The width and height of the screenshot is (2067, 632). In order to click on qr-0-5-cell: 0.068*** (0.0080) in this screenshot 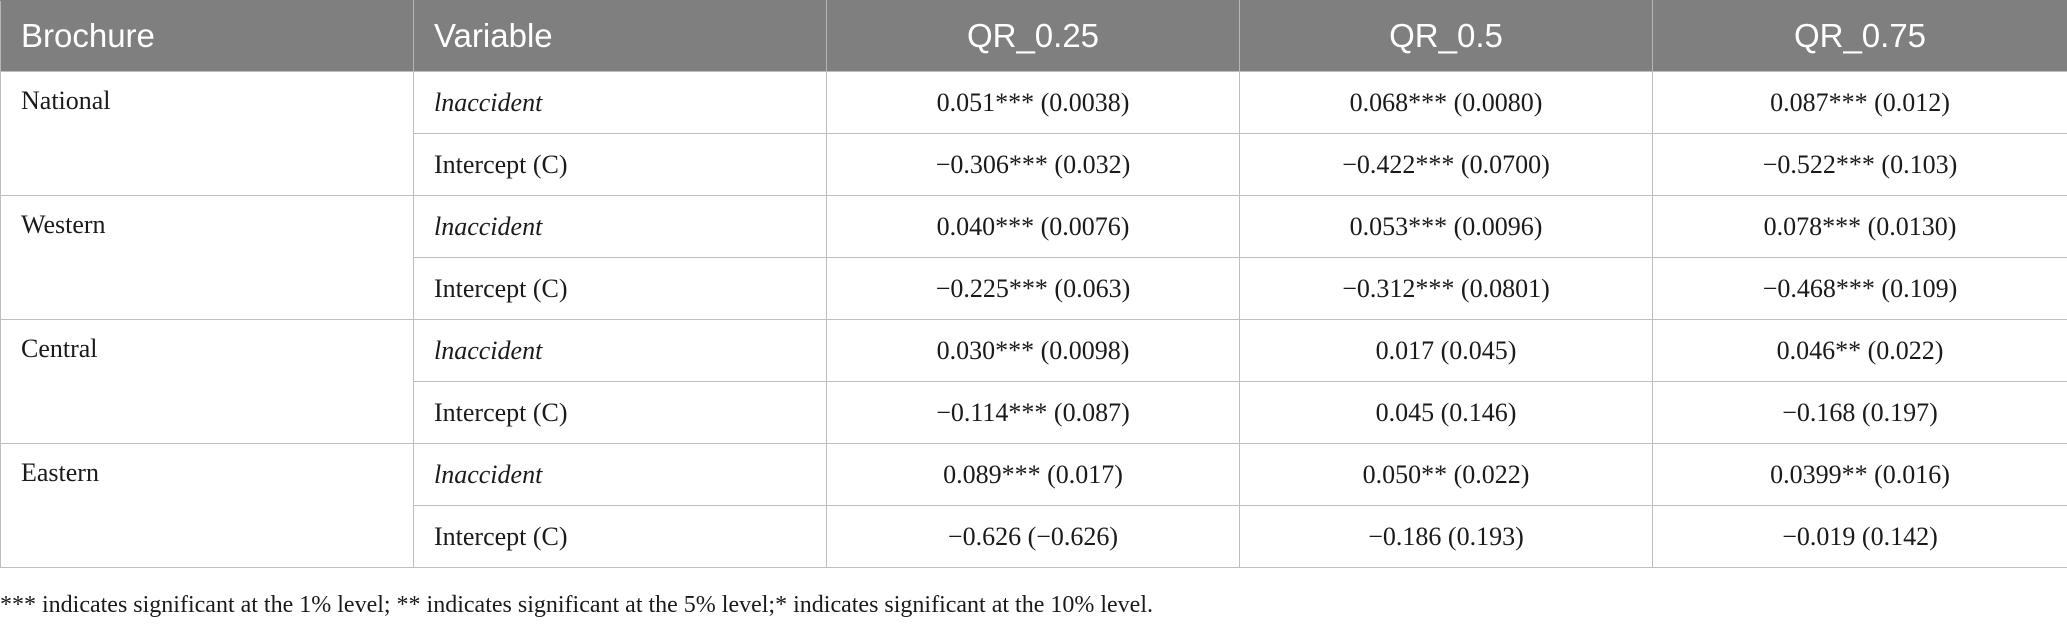, I will do `click(1446, 102)`.